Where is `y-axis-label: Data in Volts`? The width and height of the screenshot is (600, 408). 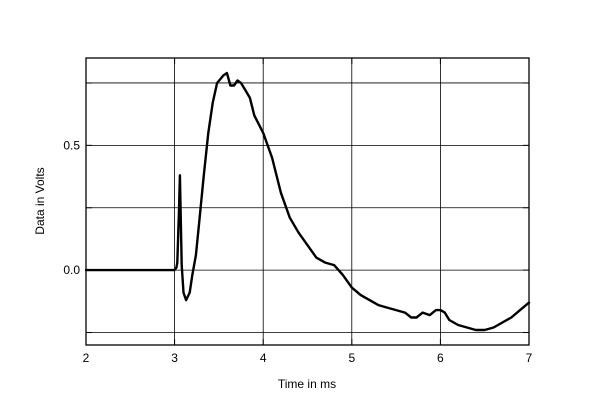
y-axis-label: Data in Volts is located at coordinates (40, 200).